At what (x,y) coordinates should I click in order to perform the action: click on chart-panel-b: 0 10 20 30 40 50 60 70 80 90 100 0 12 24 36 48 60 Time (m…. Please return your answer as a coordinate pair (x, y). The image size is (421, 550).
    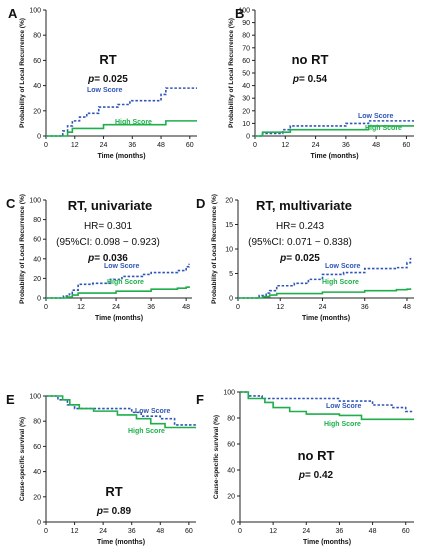
    Looking at the image, I should click on (321, 83).